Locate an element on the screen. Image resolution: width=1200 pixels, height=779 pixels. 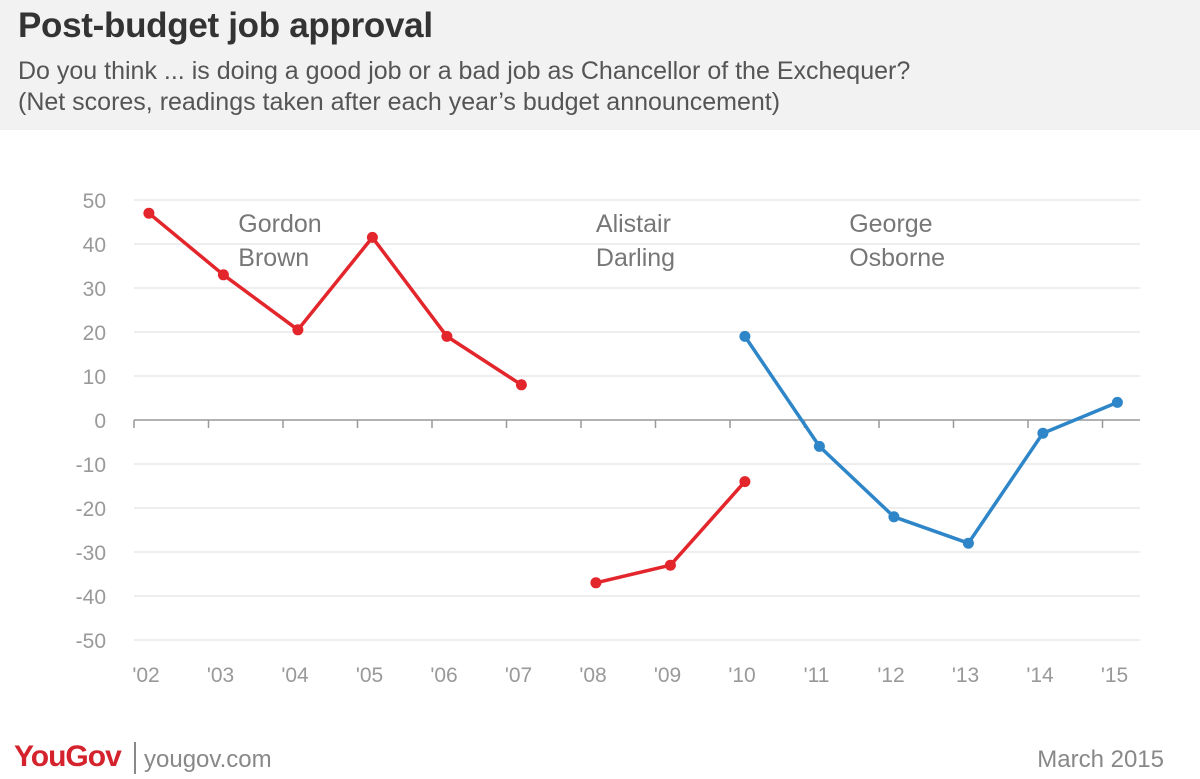
y-tick-label: 10 is located at coordinates (94, 377).